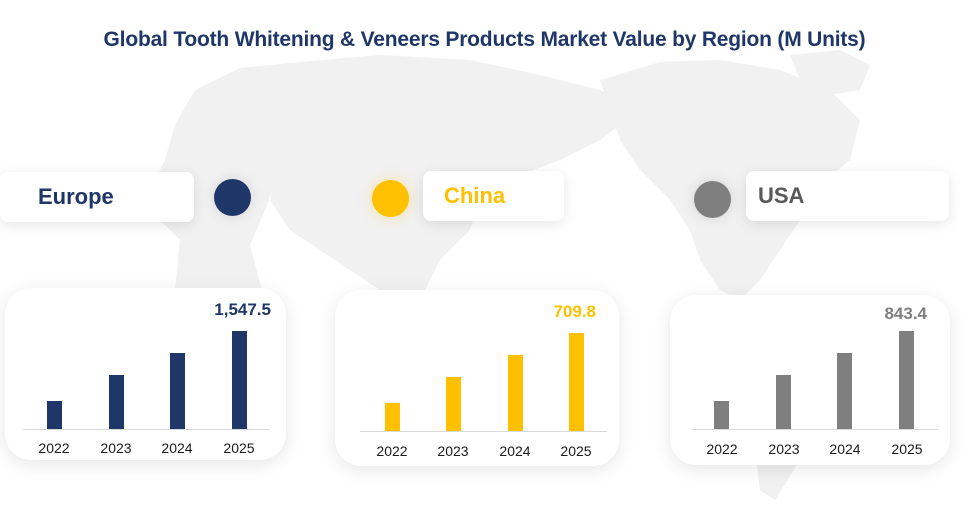 This screenshot has width=969, height=524. What do you see at coordinates (576, 451) in the screenshot?
I see `china-x-tick-2025: 2025` at bounding box center [576, 451].